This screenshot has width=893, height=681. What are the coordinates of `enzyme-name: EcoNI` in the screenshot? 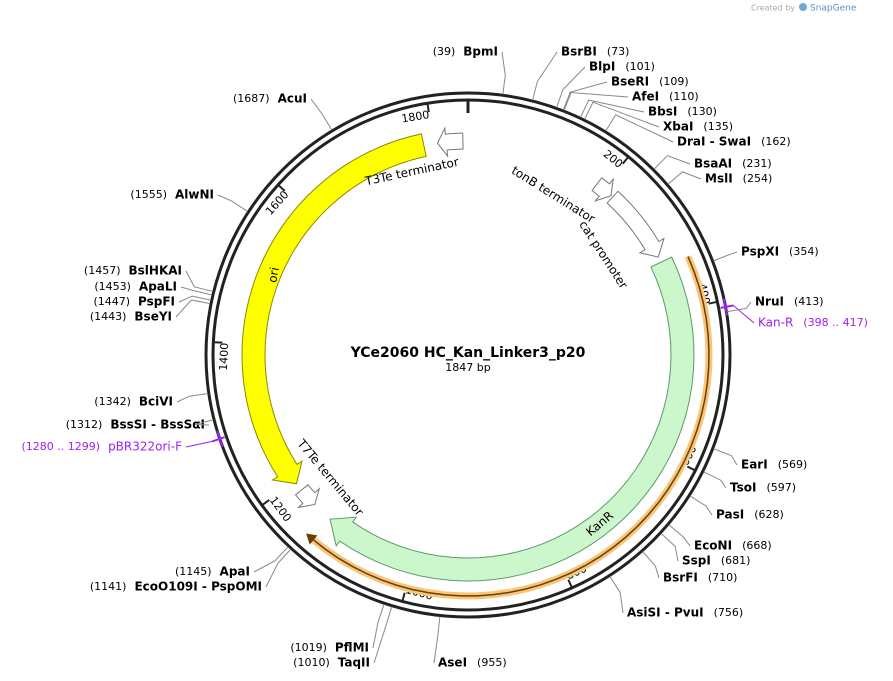 It's located at (713, 546).